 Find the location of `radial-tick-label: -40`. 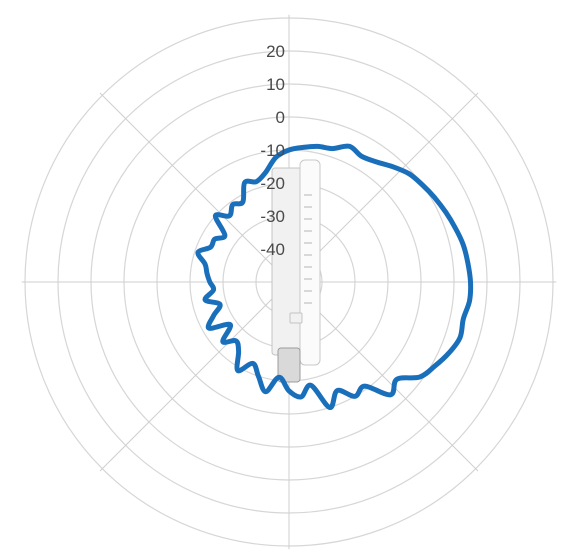

radial-tick-label: -40 is located at coordinates (272, 249).